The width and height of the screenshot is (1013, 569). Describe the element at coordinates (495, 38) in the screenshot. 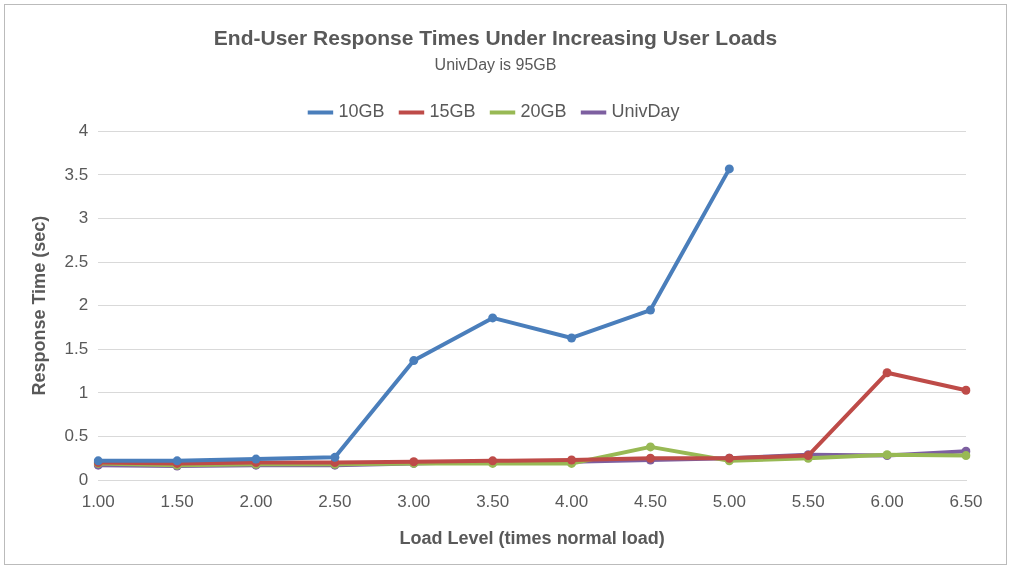

I see `chart-title: End-User Response Times Under Increasing User Loads` at that location.